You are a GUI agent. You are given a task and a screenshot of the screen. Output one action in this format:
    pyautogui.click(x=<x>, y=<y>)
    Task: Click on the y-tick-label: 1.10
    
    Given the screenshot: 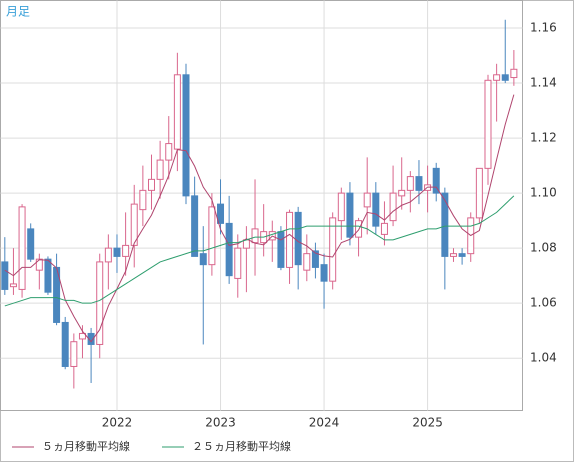 What is the action you would take?
    pyautogui.click(x=543, y=193)
    